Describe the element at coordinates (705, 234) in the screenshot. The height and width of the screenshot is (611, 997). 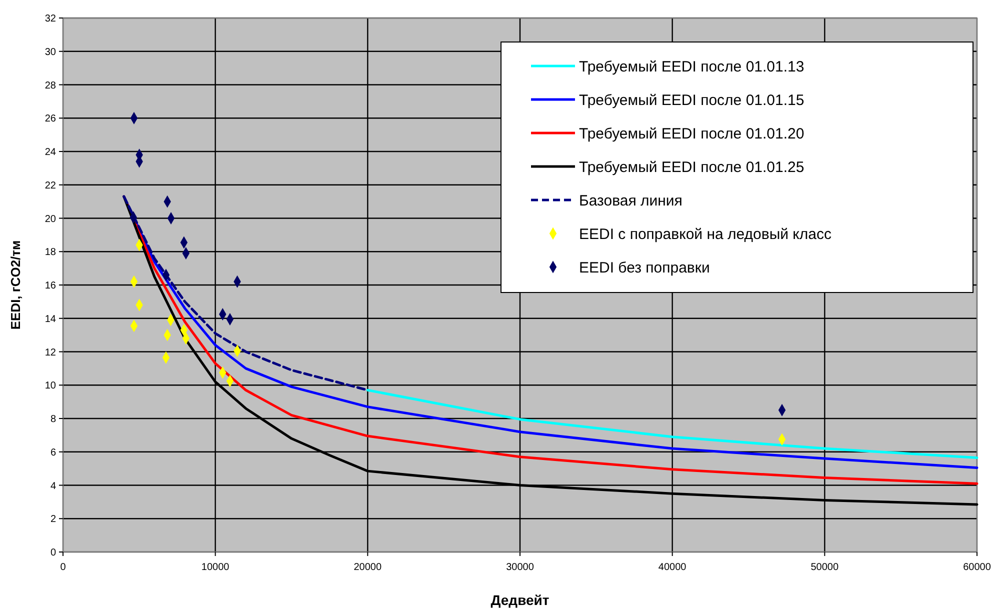
I see `legend-label: EEDI с поправкой на ледовый класс` at that location.